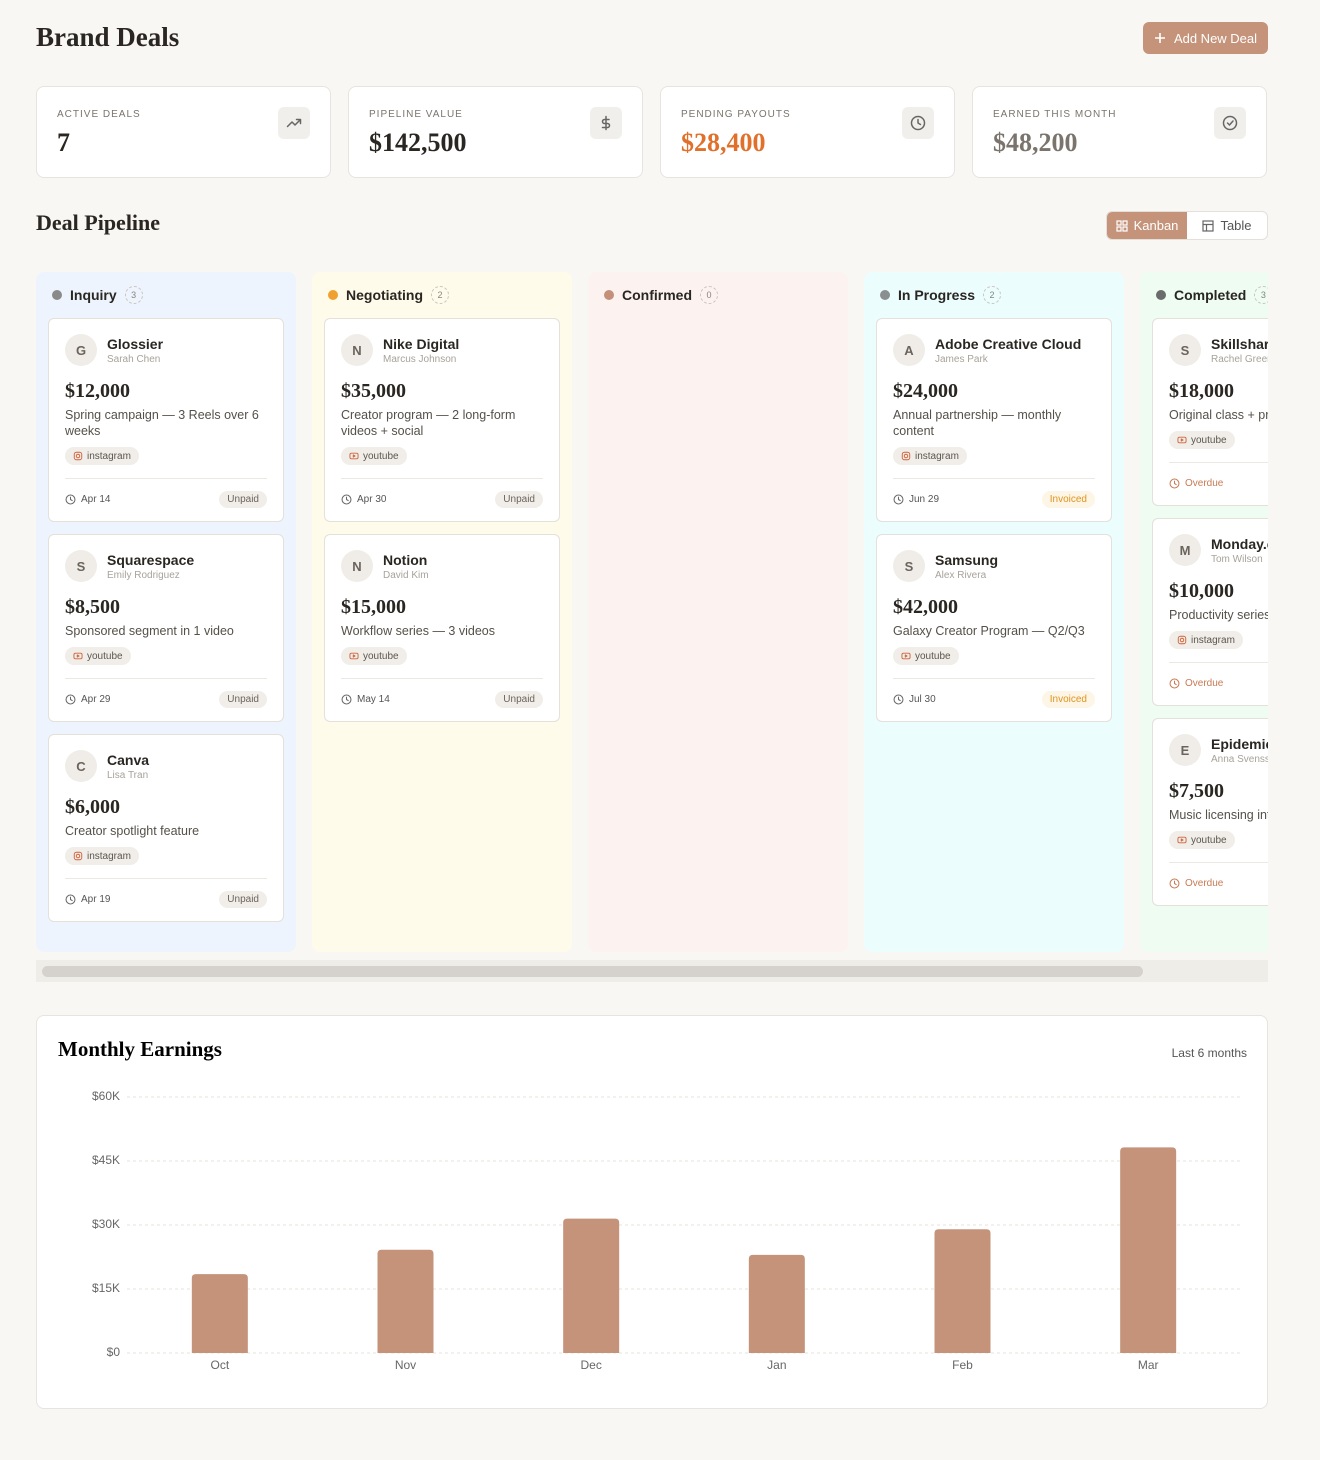  What do you see at coordinates (442, 493) in the screenshot?
I see `deal-footer: Apr 30 Unpaid` at bounding box center [442, 493].